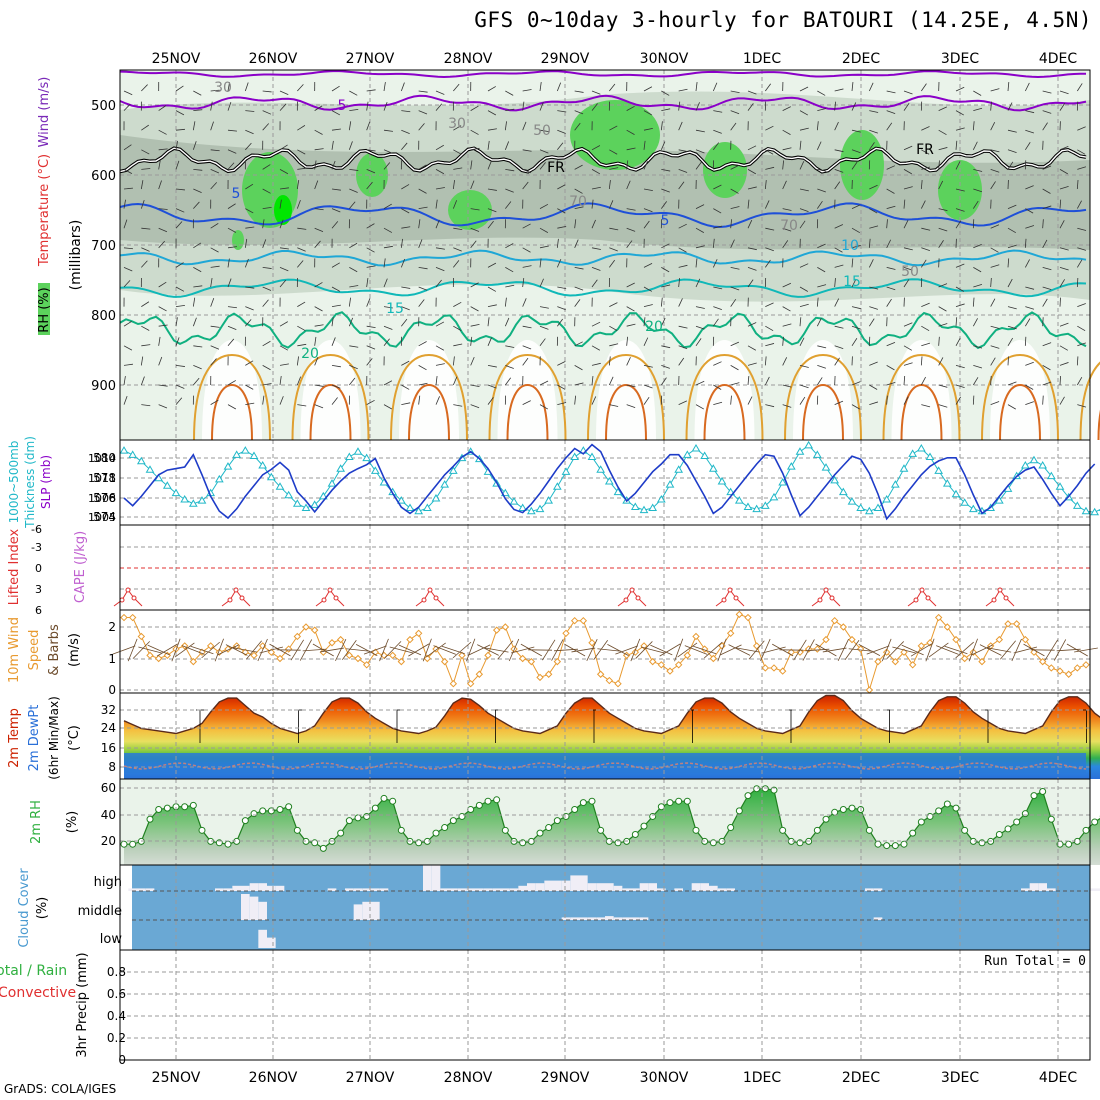  What do you see at coordinates (30, 482) in the screenshot?
I see `label-thickness: Thickness (dm)` at bounding box center [30, 482].